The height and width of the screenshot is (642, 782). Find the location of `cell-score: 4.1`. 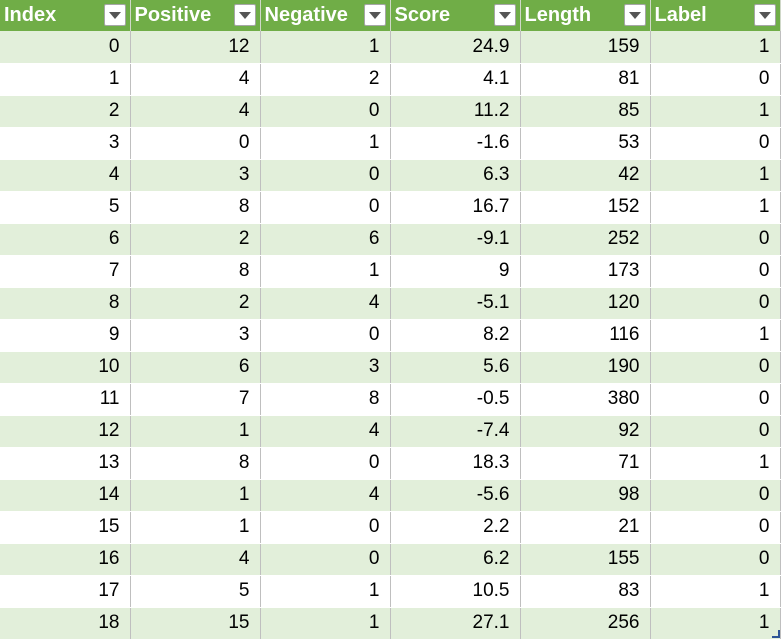

cell-score: 4.1 is located at coordinates (455, 79).